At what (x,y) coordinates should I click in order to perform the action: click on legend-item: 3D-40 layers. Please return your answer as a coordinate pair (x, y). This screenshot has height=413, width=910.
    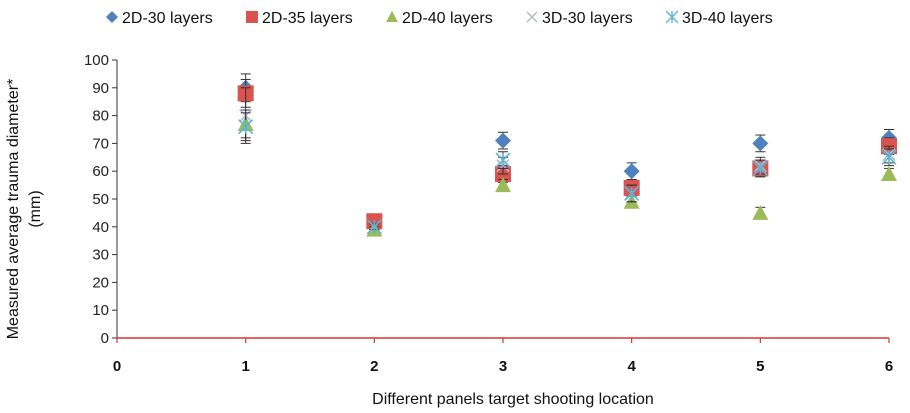
    Looking at the image, I should click on (719, 18).